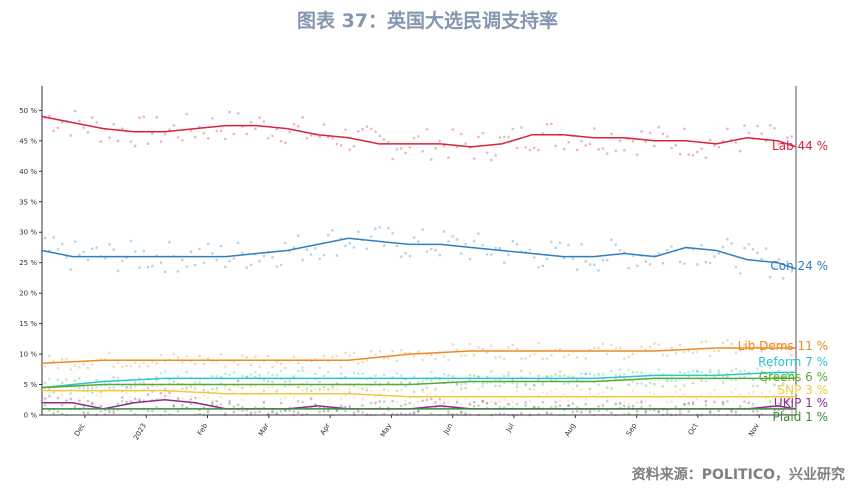 This screenshot has width=855, height=495. Describe the element at coordinates (793, 377) in the screenshot. I see `series-label-greens: Greens 6 %` at that location.